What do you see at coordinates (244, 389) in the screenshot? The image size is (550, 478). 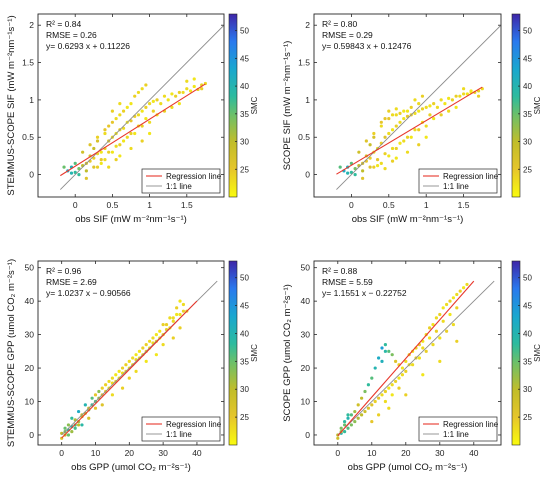 I see `colorbar-tick-label: 30` at bounding box center [244, 389].